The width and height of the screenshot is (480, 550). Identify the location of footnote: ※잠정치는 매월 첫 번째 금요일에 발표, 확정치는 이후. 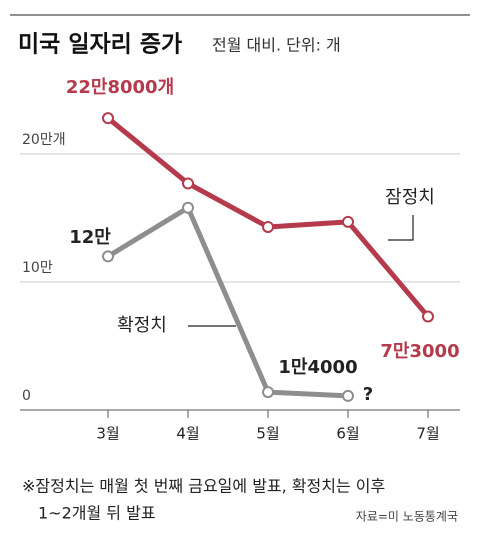
(203, 486).